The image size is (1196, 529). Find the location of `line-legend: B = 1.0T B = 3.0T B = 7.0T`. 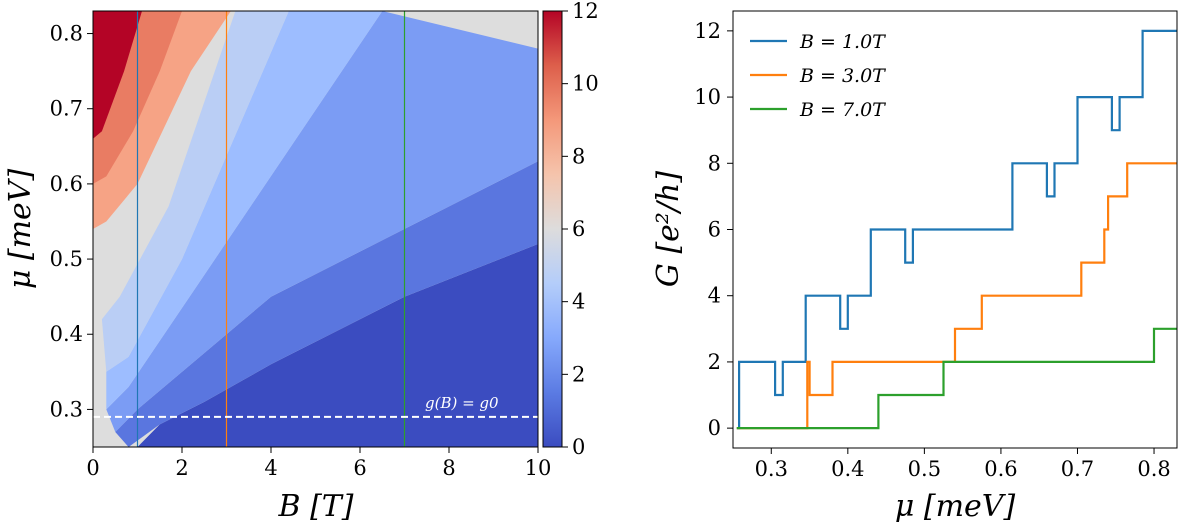

line-legend: B = 1.0T B = 3.0T B = 7.0T is located at coordinates (818, 76).